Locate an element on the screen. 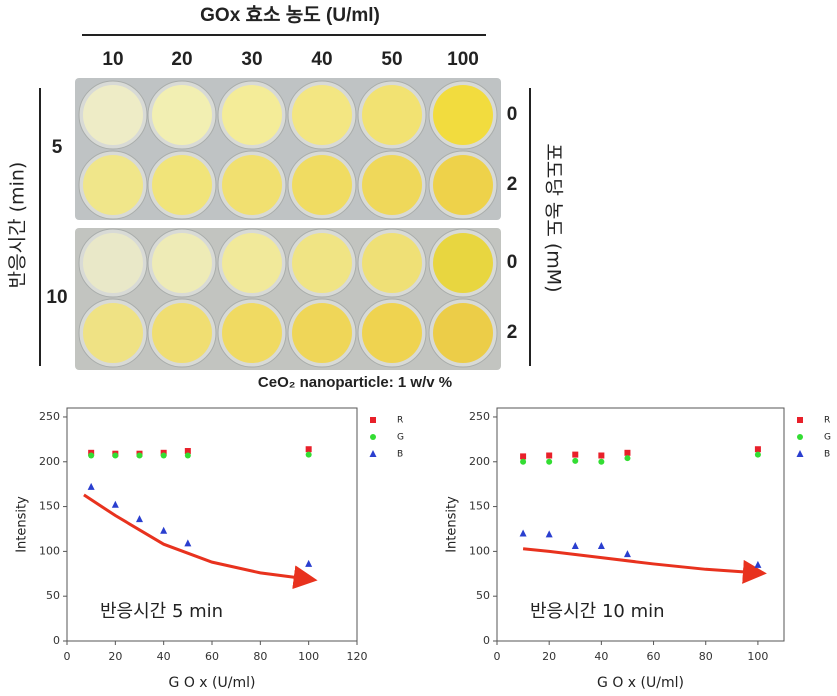  plot-frame is located at coordinates (640, 524).